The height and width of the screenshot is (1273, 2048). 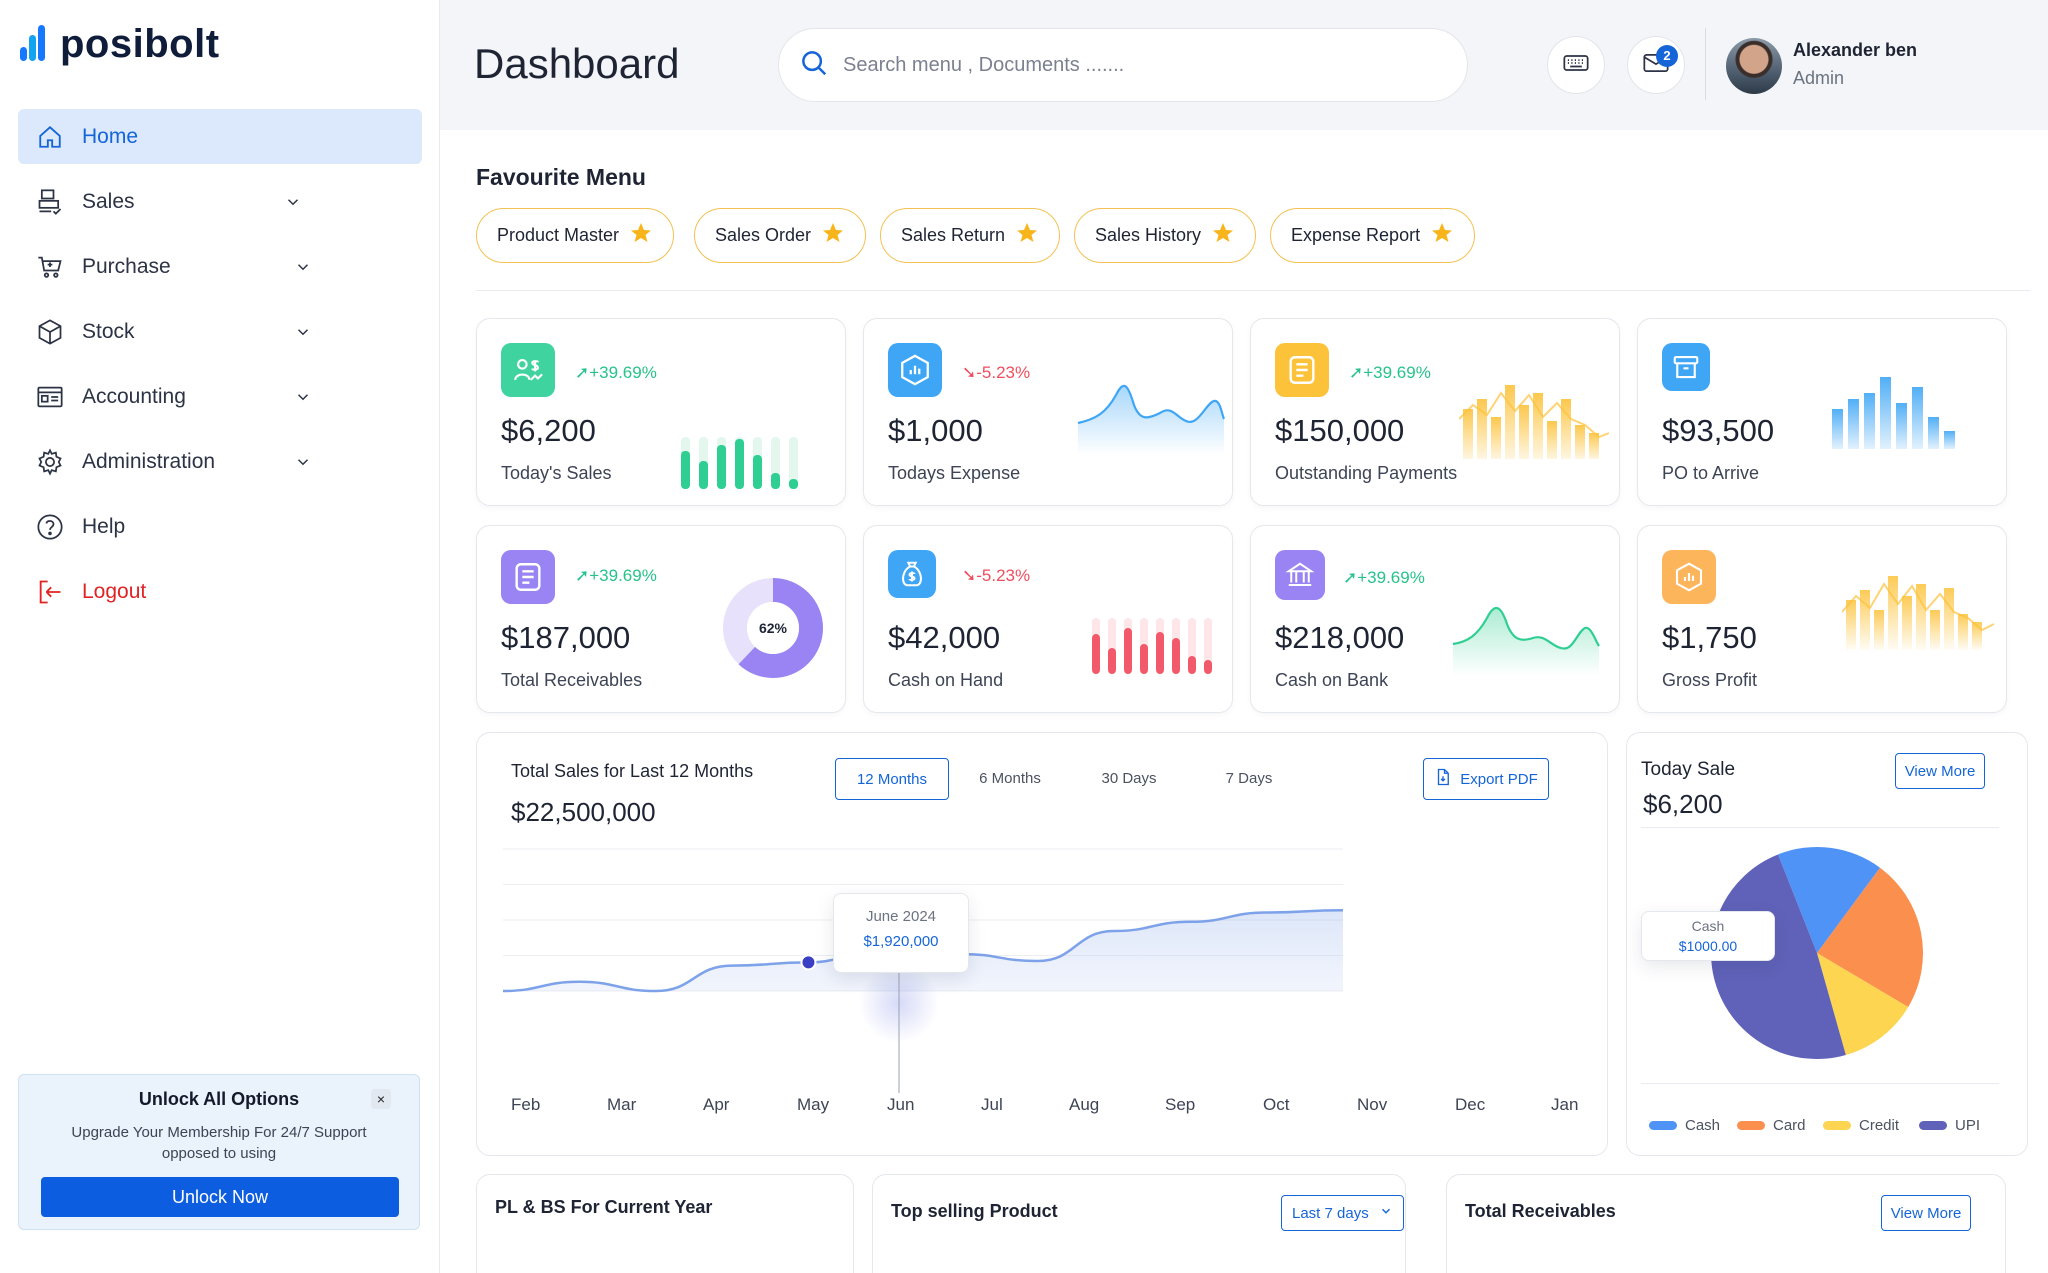 What do you see at coordinates (1435, 412) in the screenshot?
I see `kpi-card-outstanding-payments: ➚+39.69% $150,000 Outstanding Payments` at bounding box center [1435, 412].